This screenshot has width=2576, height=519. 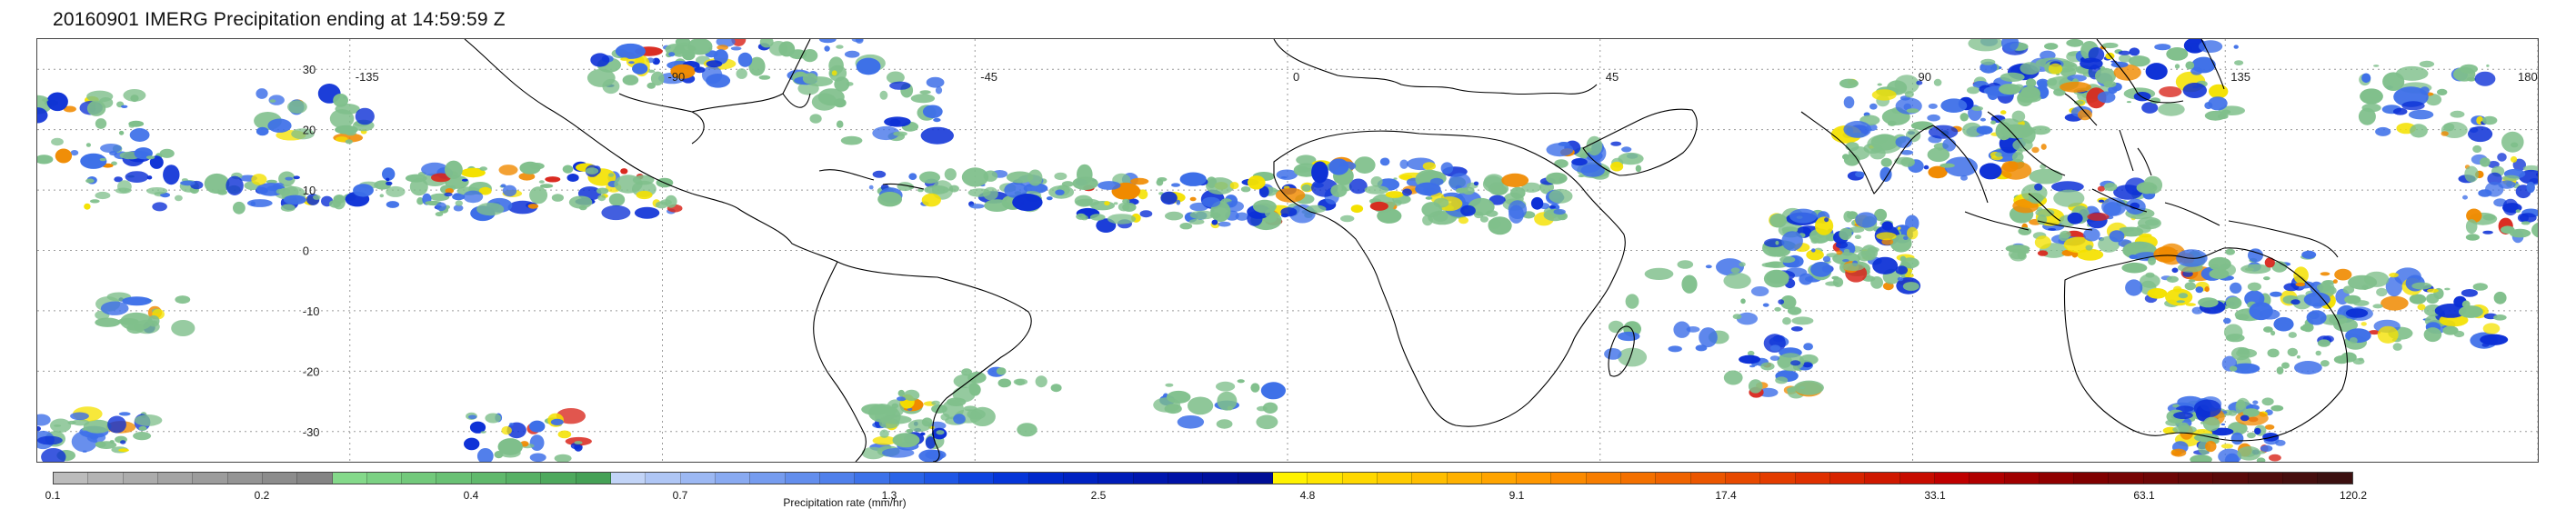 I want to click on coastline-arabia, so click(x=1640, y=142).